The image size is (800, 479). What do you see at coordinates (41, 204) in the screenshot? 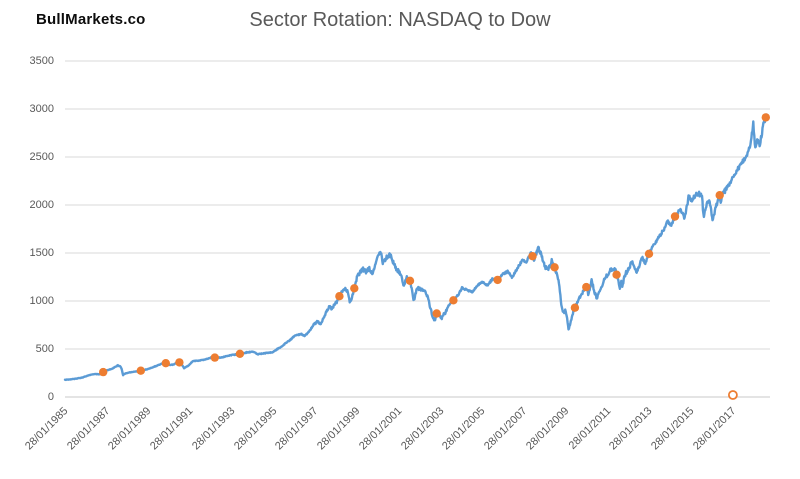
I see `y-axis-label: 2000` at bounding box center [41, 204].